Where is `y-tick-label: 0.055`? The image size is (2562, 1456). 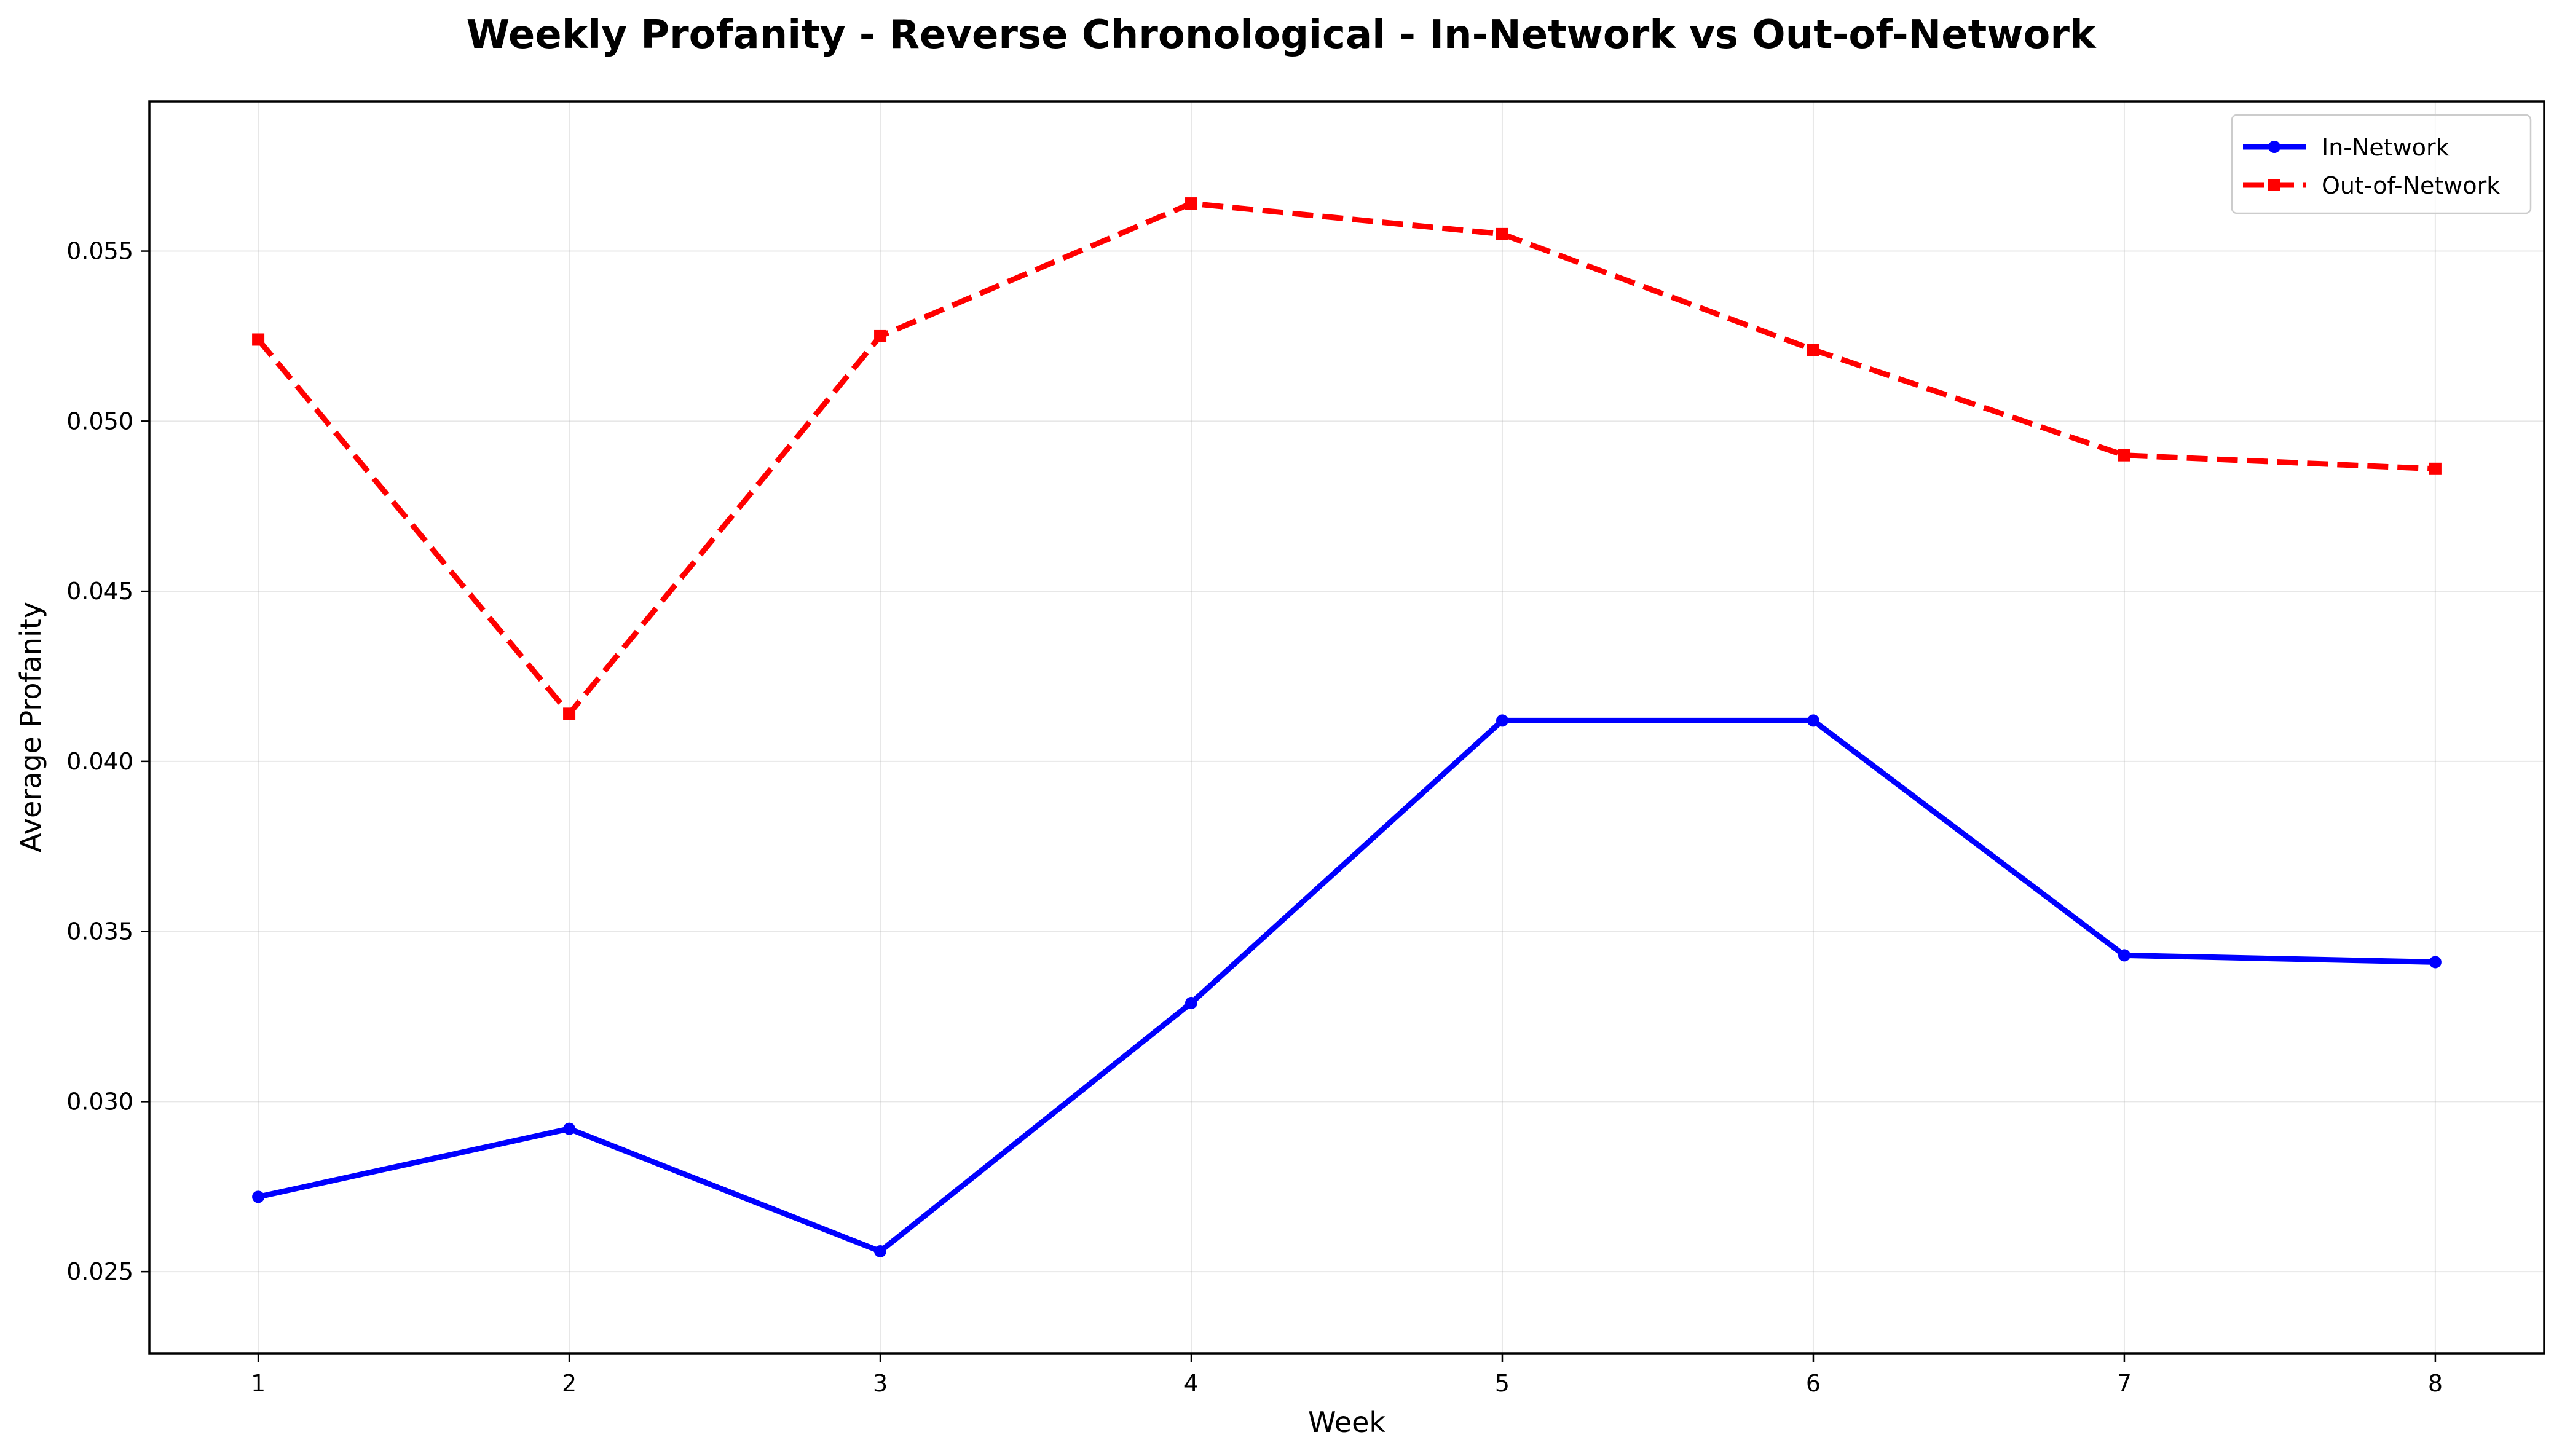
y-tick-label: 0.055 is located at coordinates (100, 251).